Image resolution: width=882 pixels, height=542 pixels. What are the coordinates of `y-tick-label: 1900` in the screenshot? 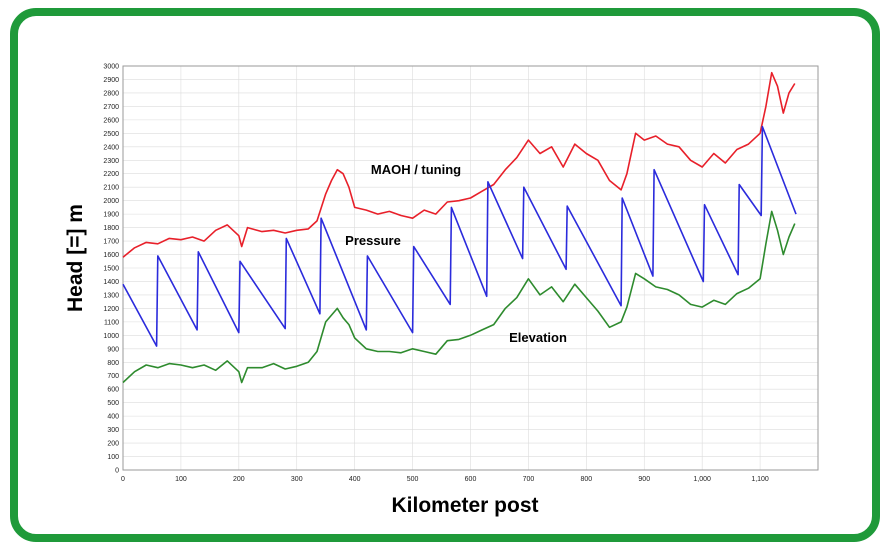 It's located at (111, 215).